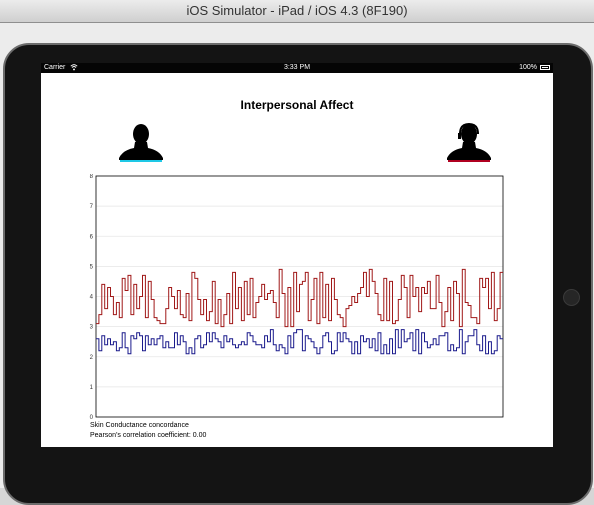 The image size is (594, 505). Describe the element at coordinates (528, 67) in the screenshot. I see `battery-percent: 100%` at that location.